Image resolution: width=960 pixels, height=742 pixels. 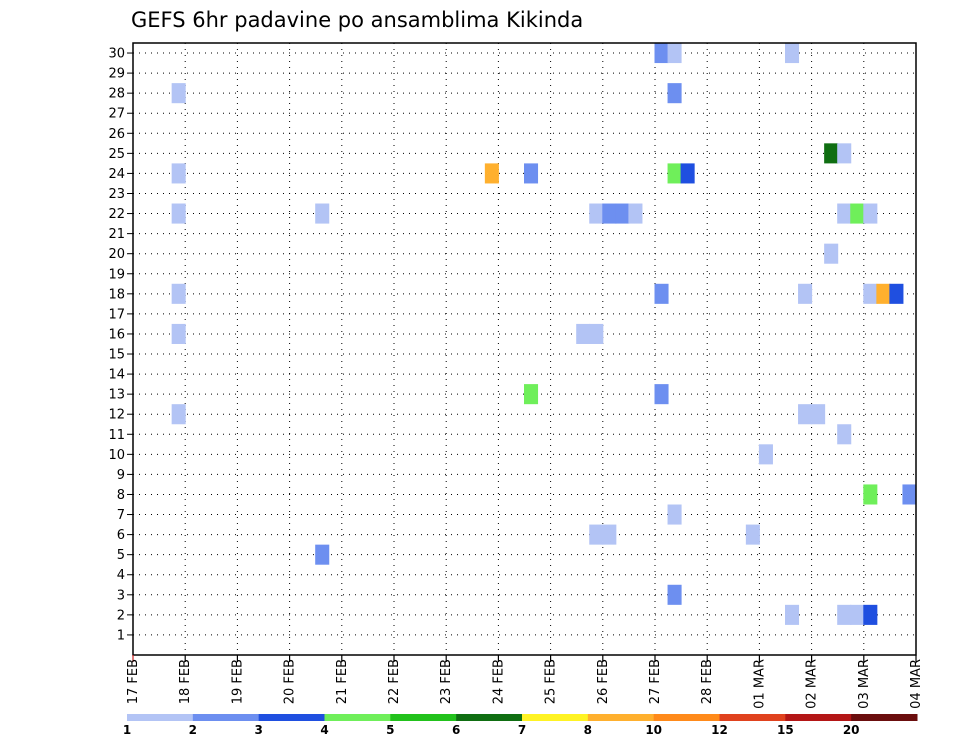 What do you see at coordinates (121, 535) in the screenshot?
I see `y-tick-label: 6` at bounding box center [121, 535].